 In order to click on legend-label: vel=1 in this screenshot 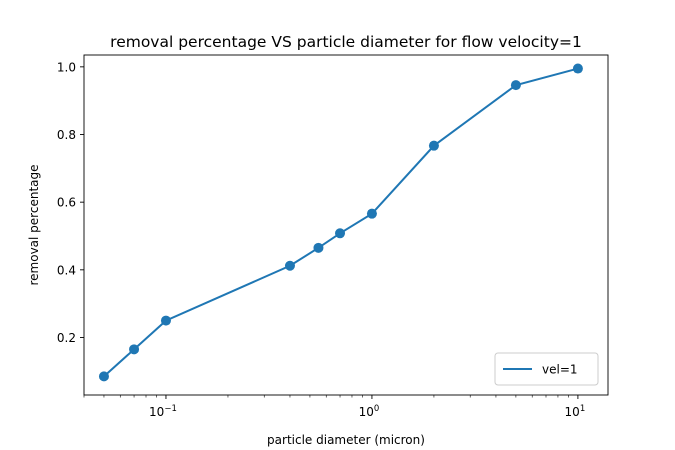, I will do `click(560, 370)`.